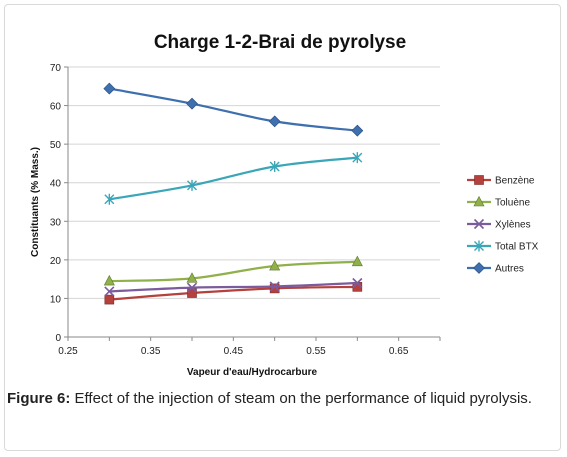 This screenshot has width=567, height=457. I want to click on y-tick-label: 0, so click(58, 338).